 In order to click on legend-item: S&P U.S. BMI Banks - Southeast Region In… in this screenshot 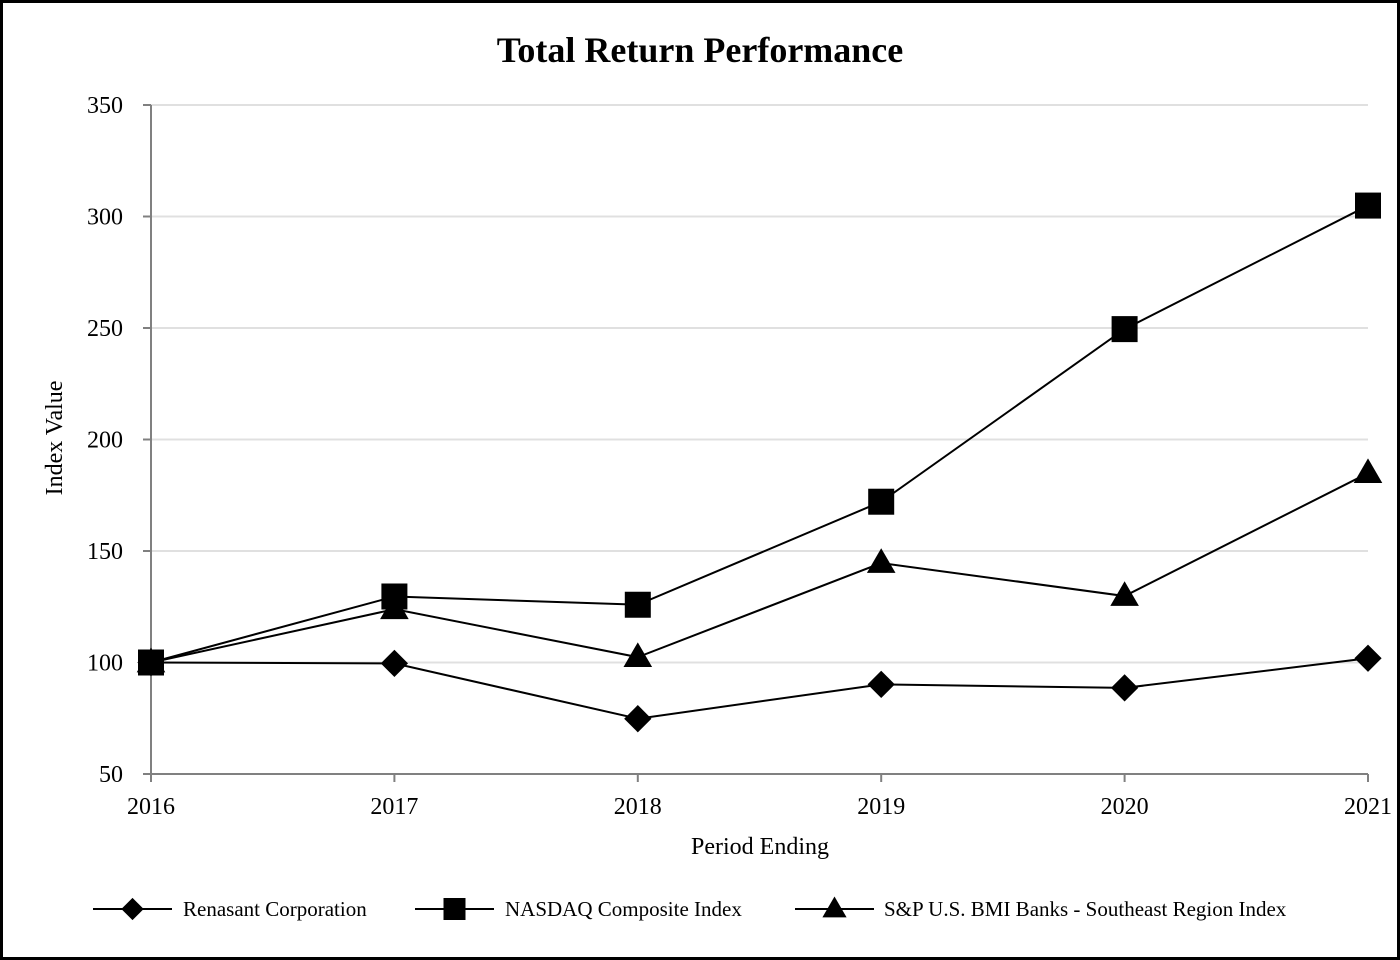, I will do `click(1041, 908)`.